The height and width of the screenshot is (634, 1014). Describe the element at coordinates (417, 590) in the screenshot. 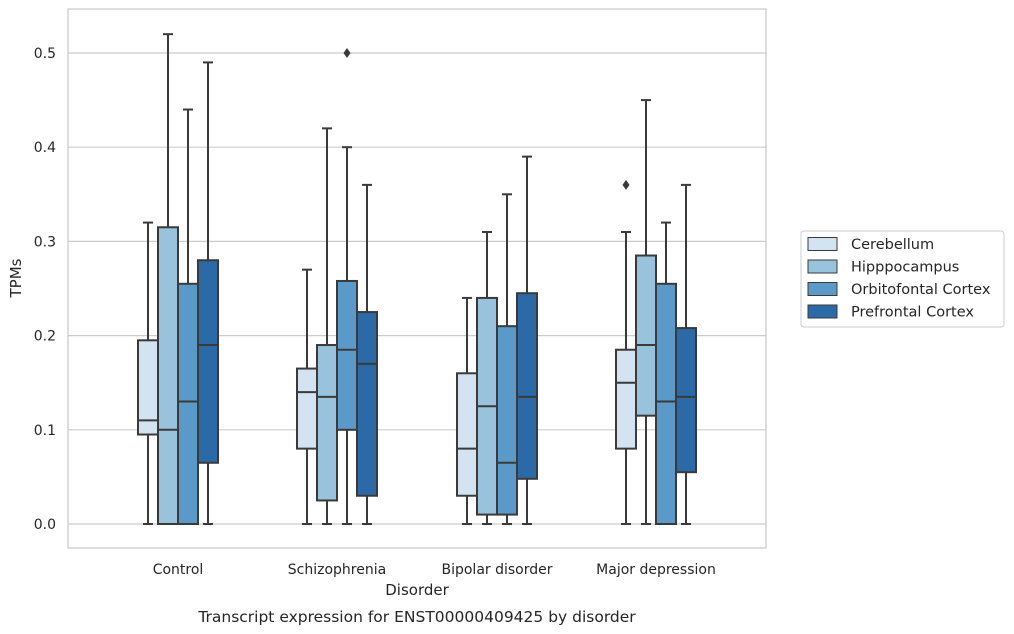

I see `x-axis-label: Disorder` at that location.